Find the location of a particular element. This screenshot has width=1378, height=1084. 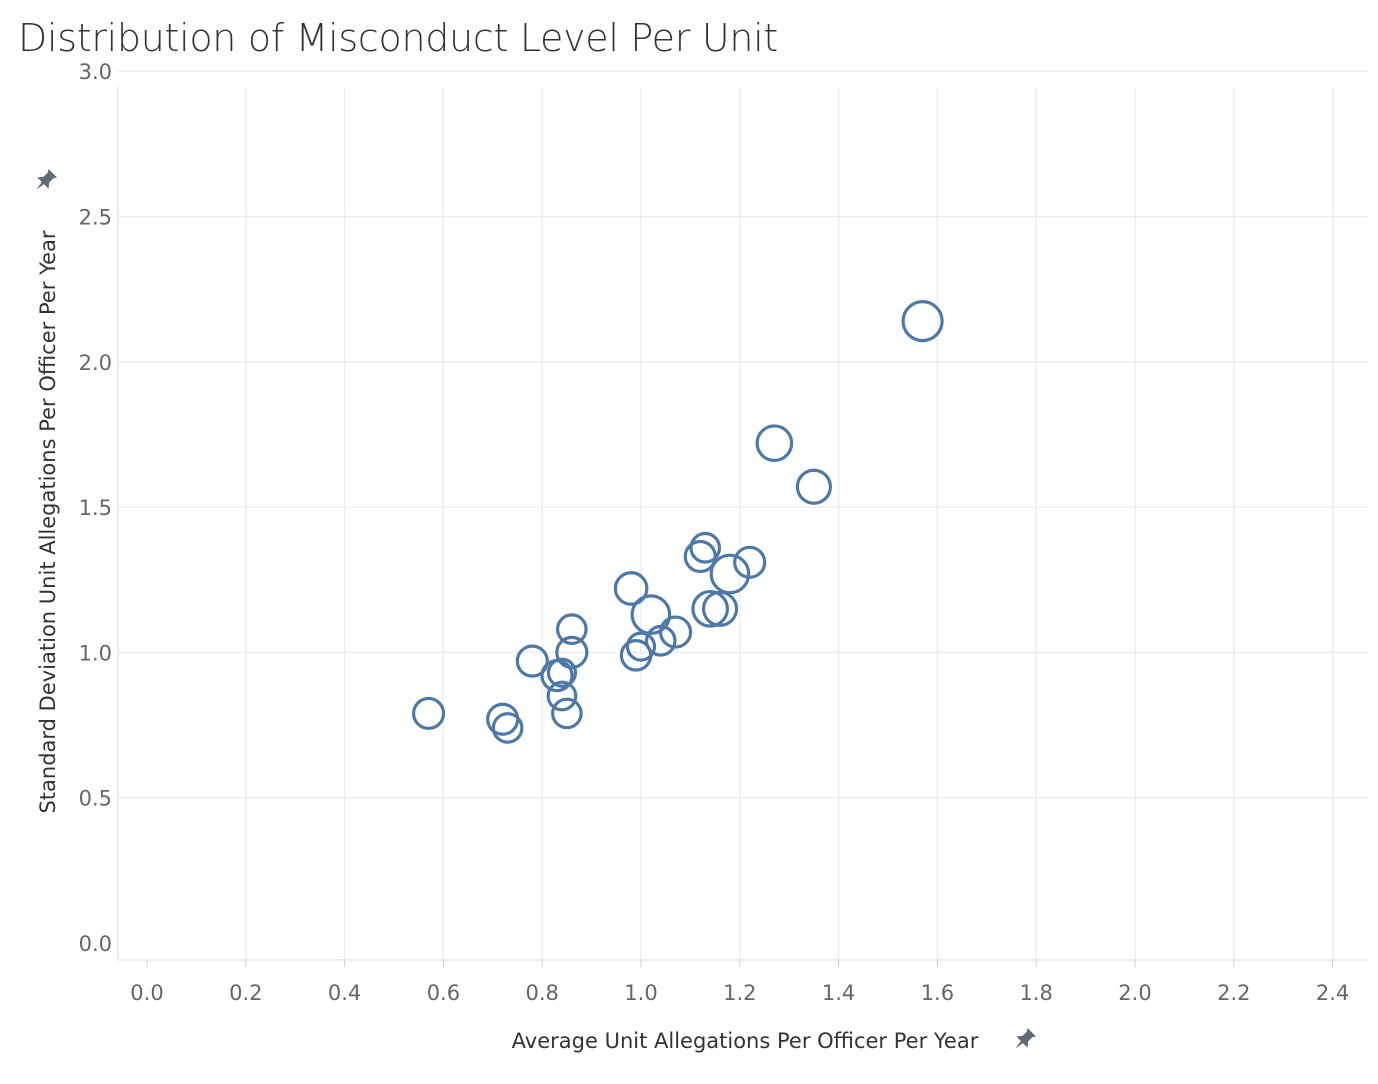

x-tick-label: 1.4 is located at coordinates (838, 993).